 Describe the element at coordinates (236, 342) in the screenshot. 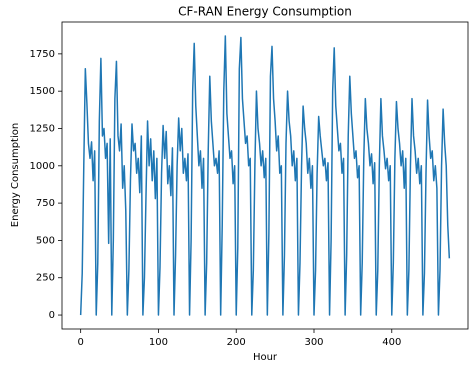

I see `x-tick-label: 200` at that location.